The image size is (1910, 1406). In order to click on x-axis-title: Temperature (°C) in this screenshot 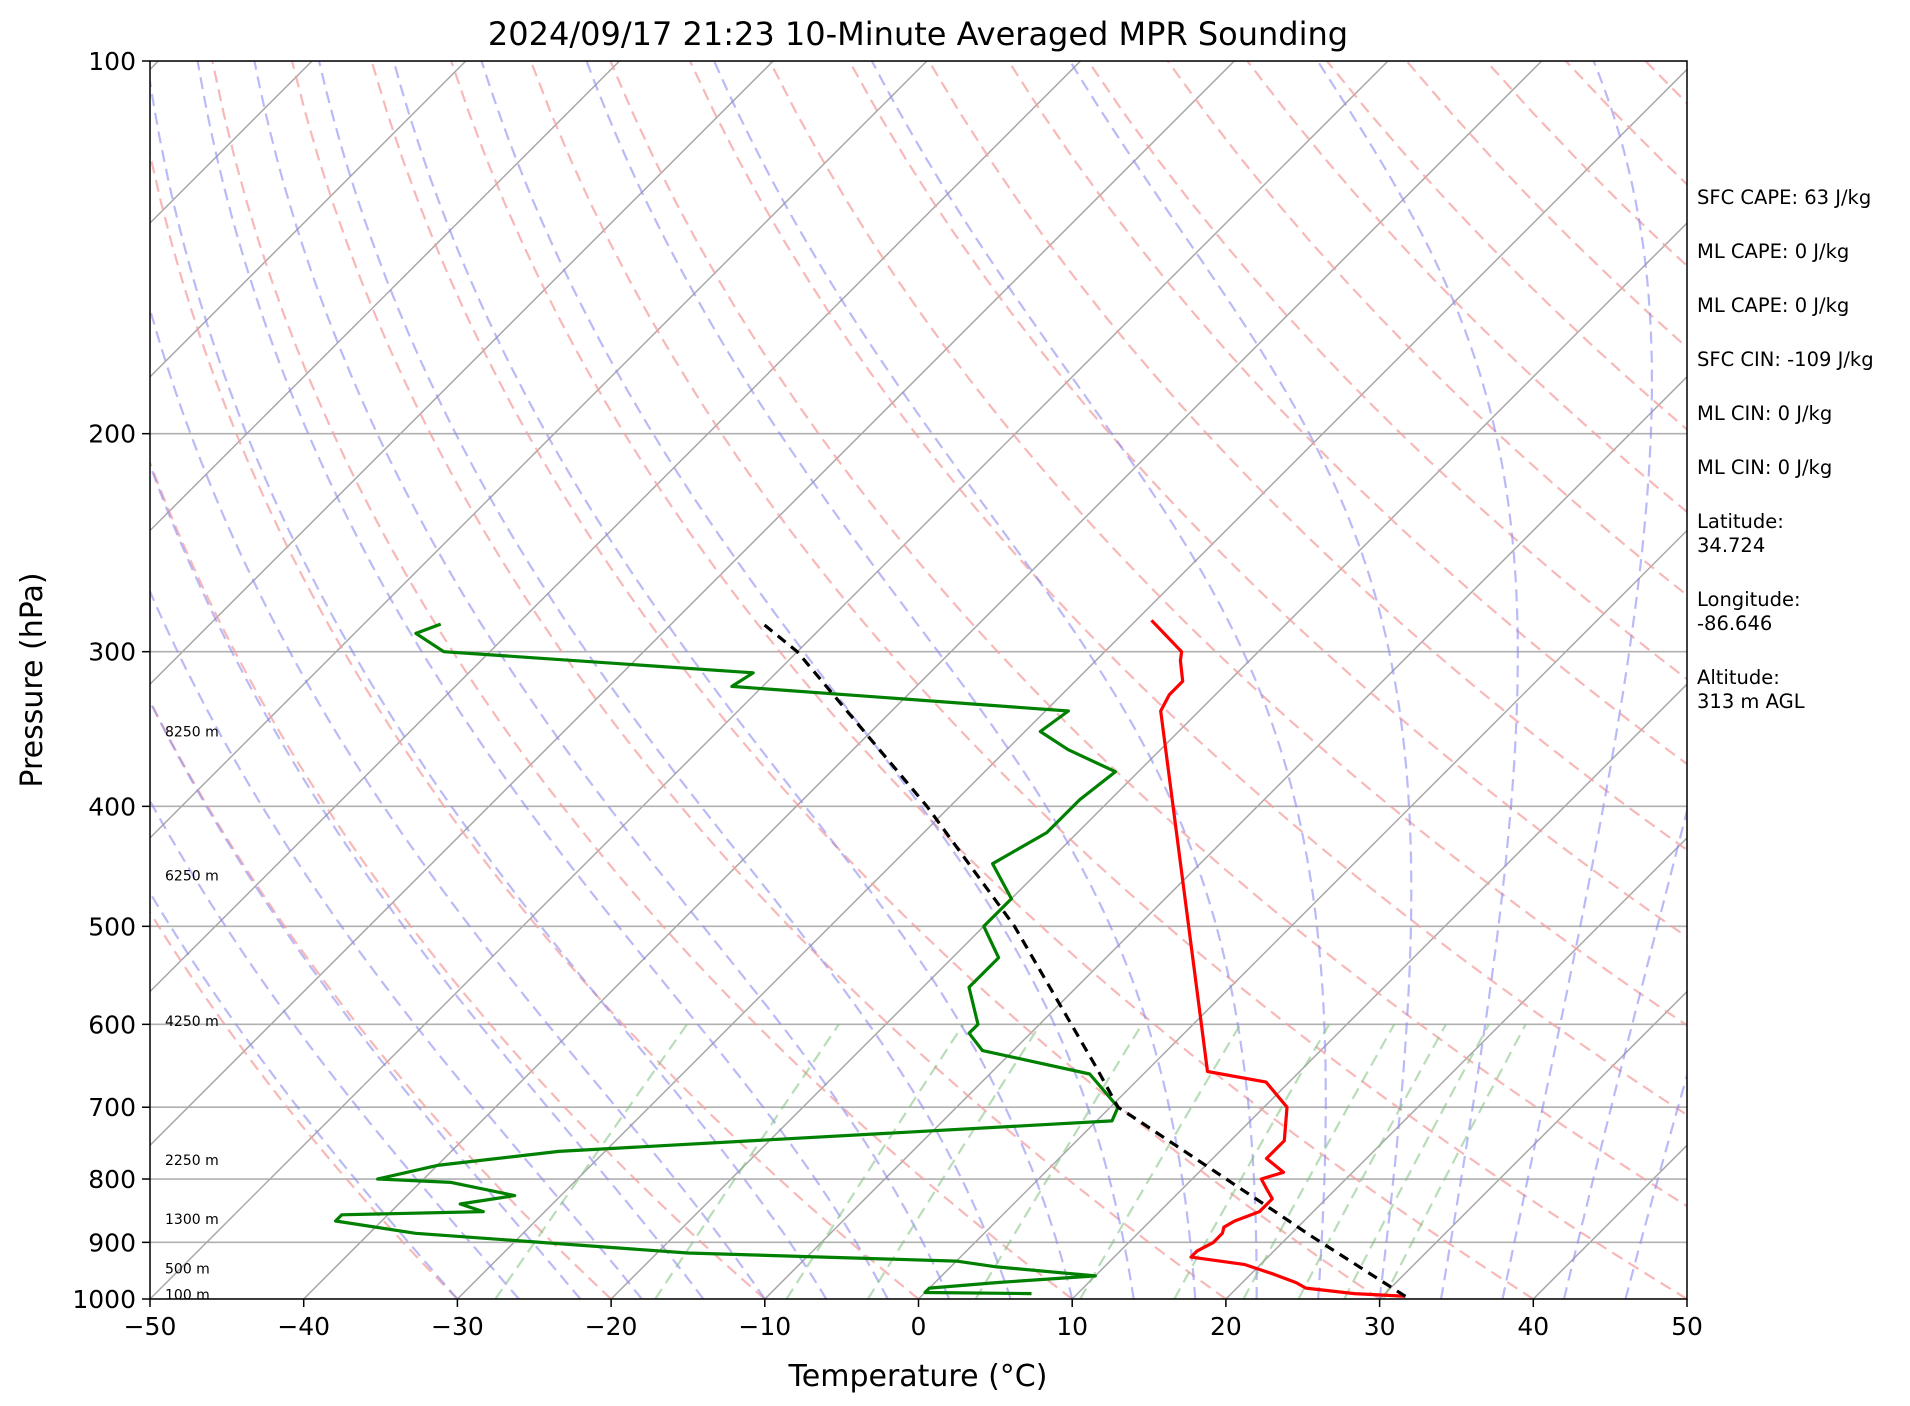, I will do `click(918, 1376)`.